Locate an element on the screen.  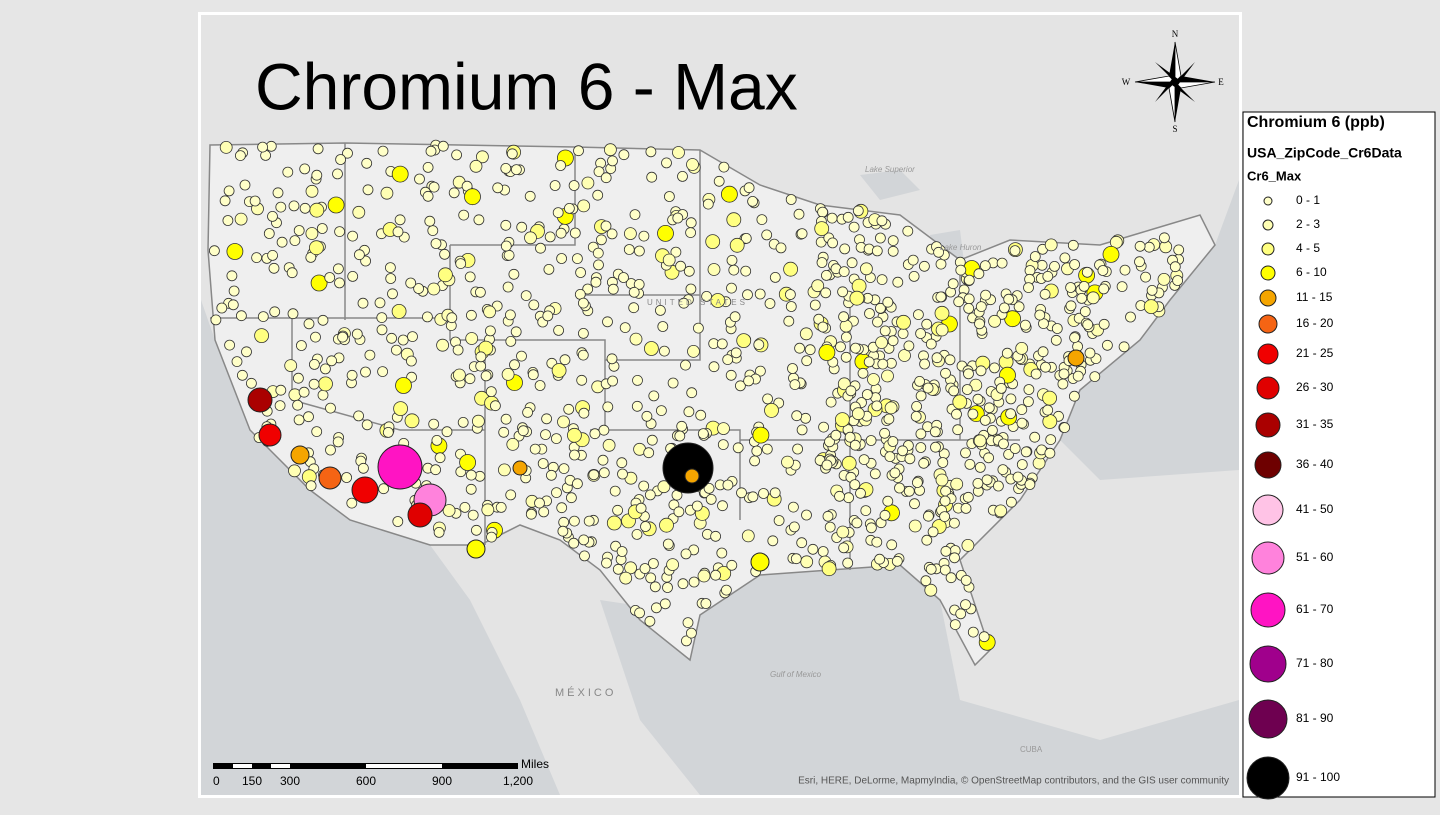
legend-layer: USA_ZipCode_Cr6Data is located at coordinates (1324, 153).